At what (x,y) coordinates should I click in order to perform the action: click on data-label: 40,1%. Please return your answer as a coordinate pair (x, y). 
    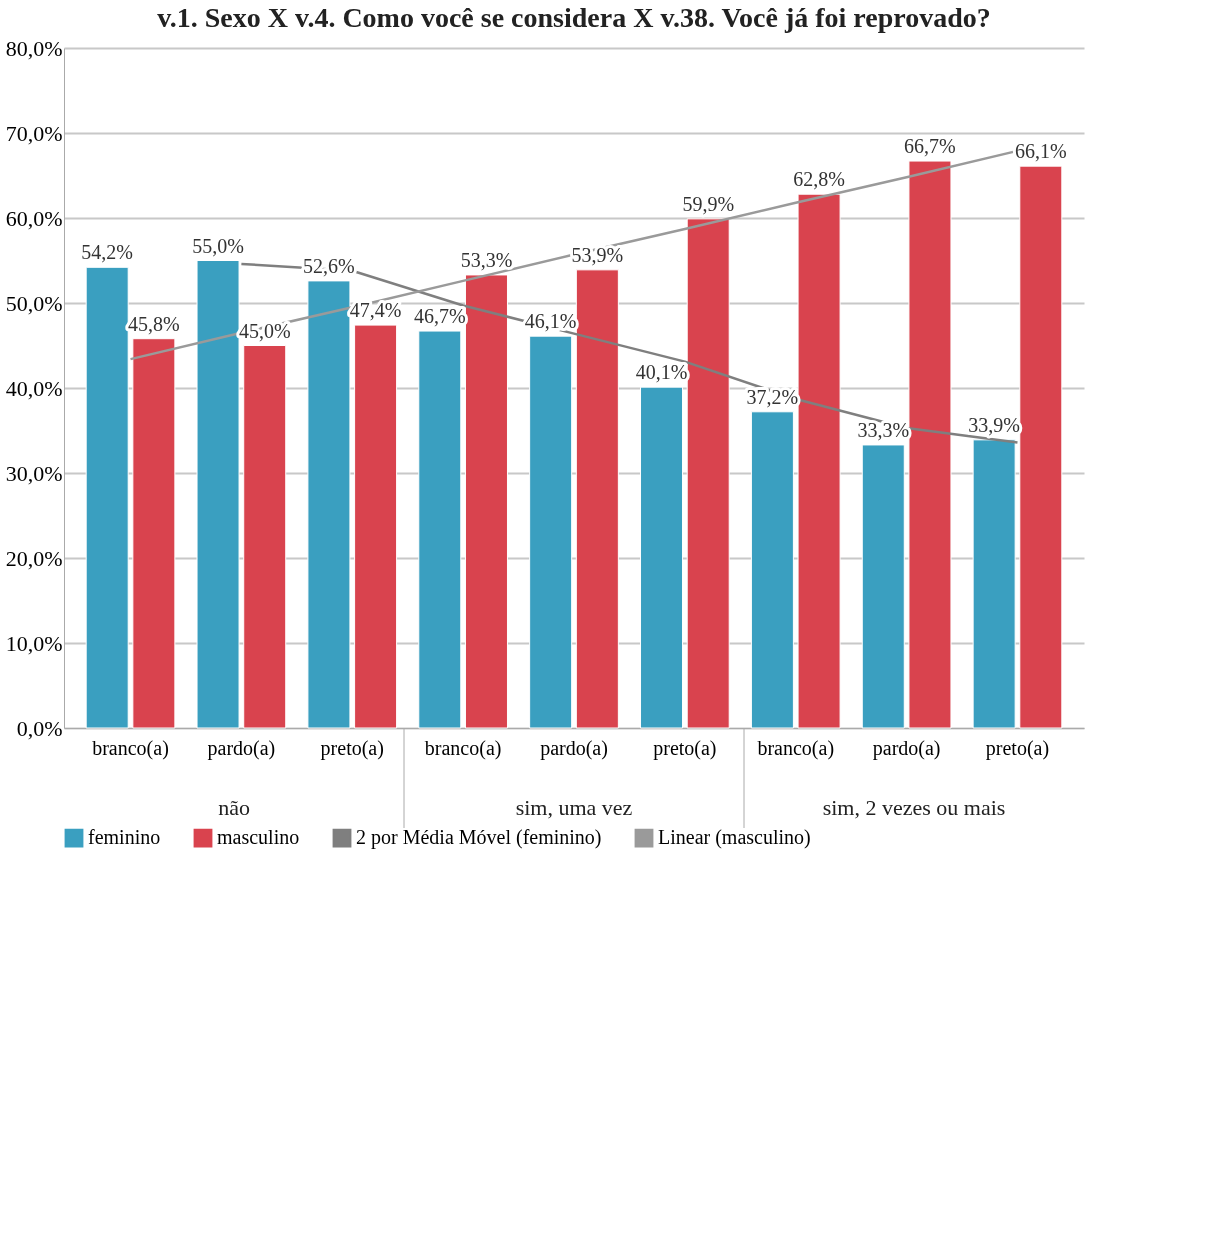
    Looking at the image, I should click on (661, 372).